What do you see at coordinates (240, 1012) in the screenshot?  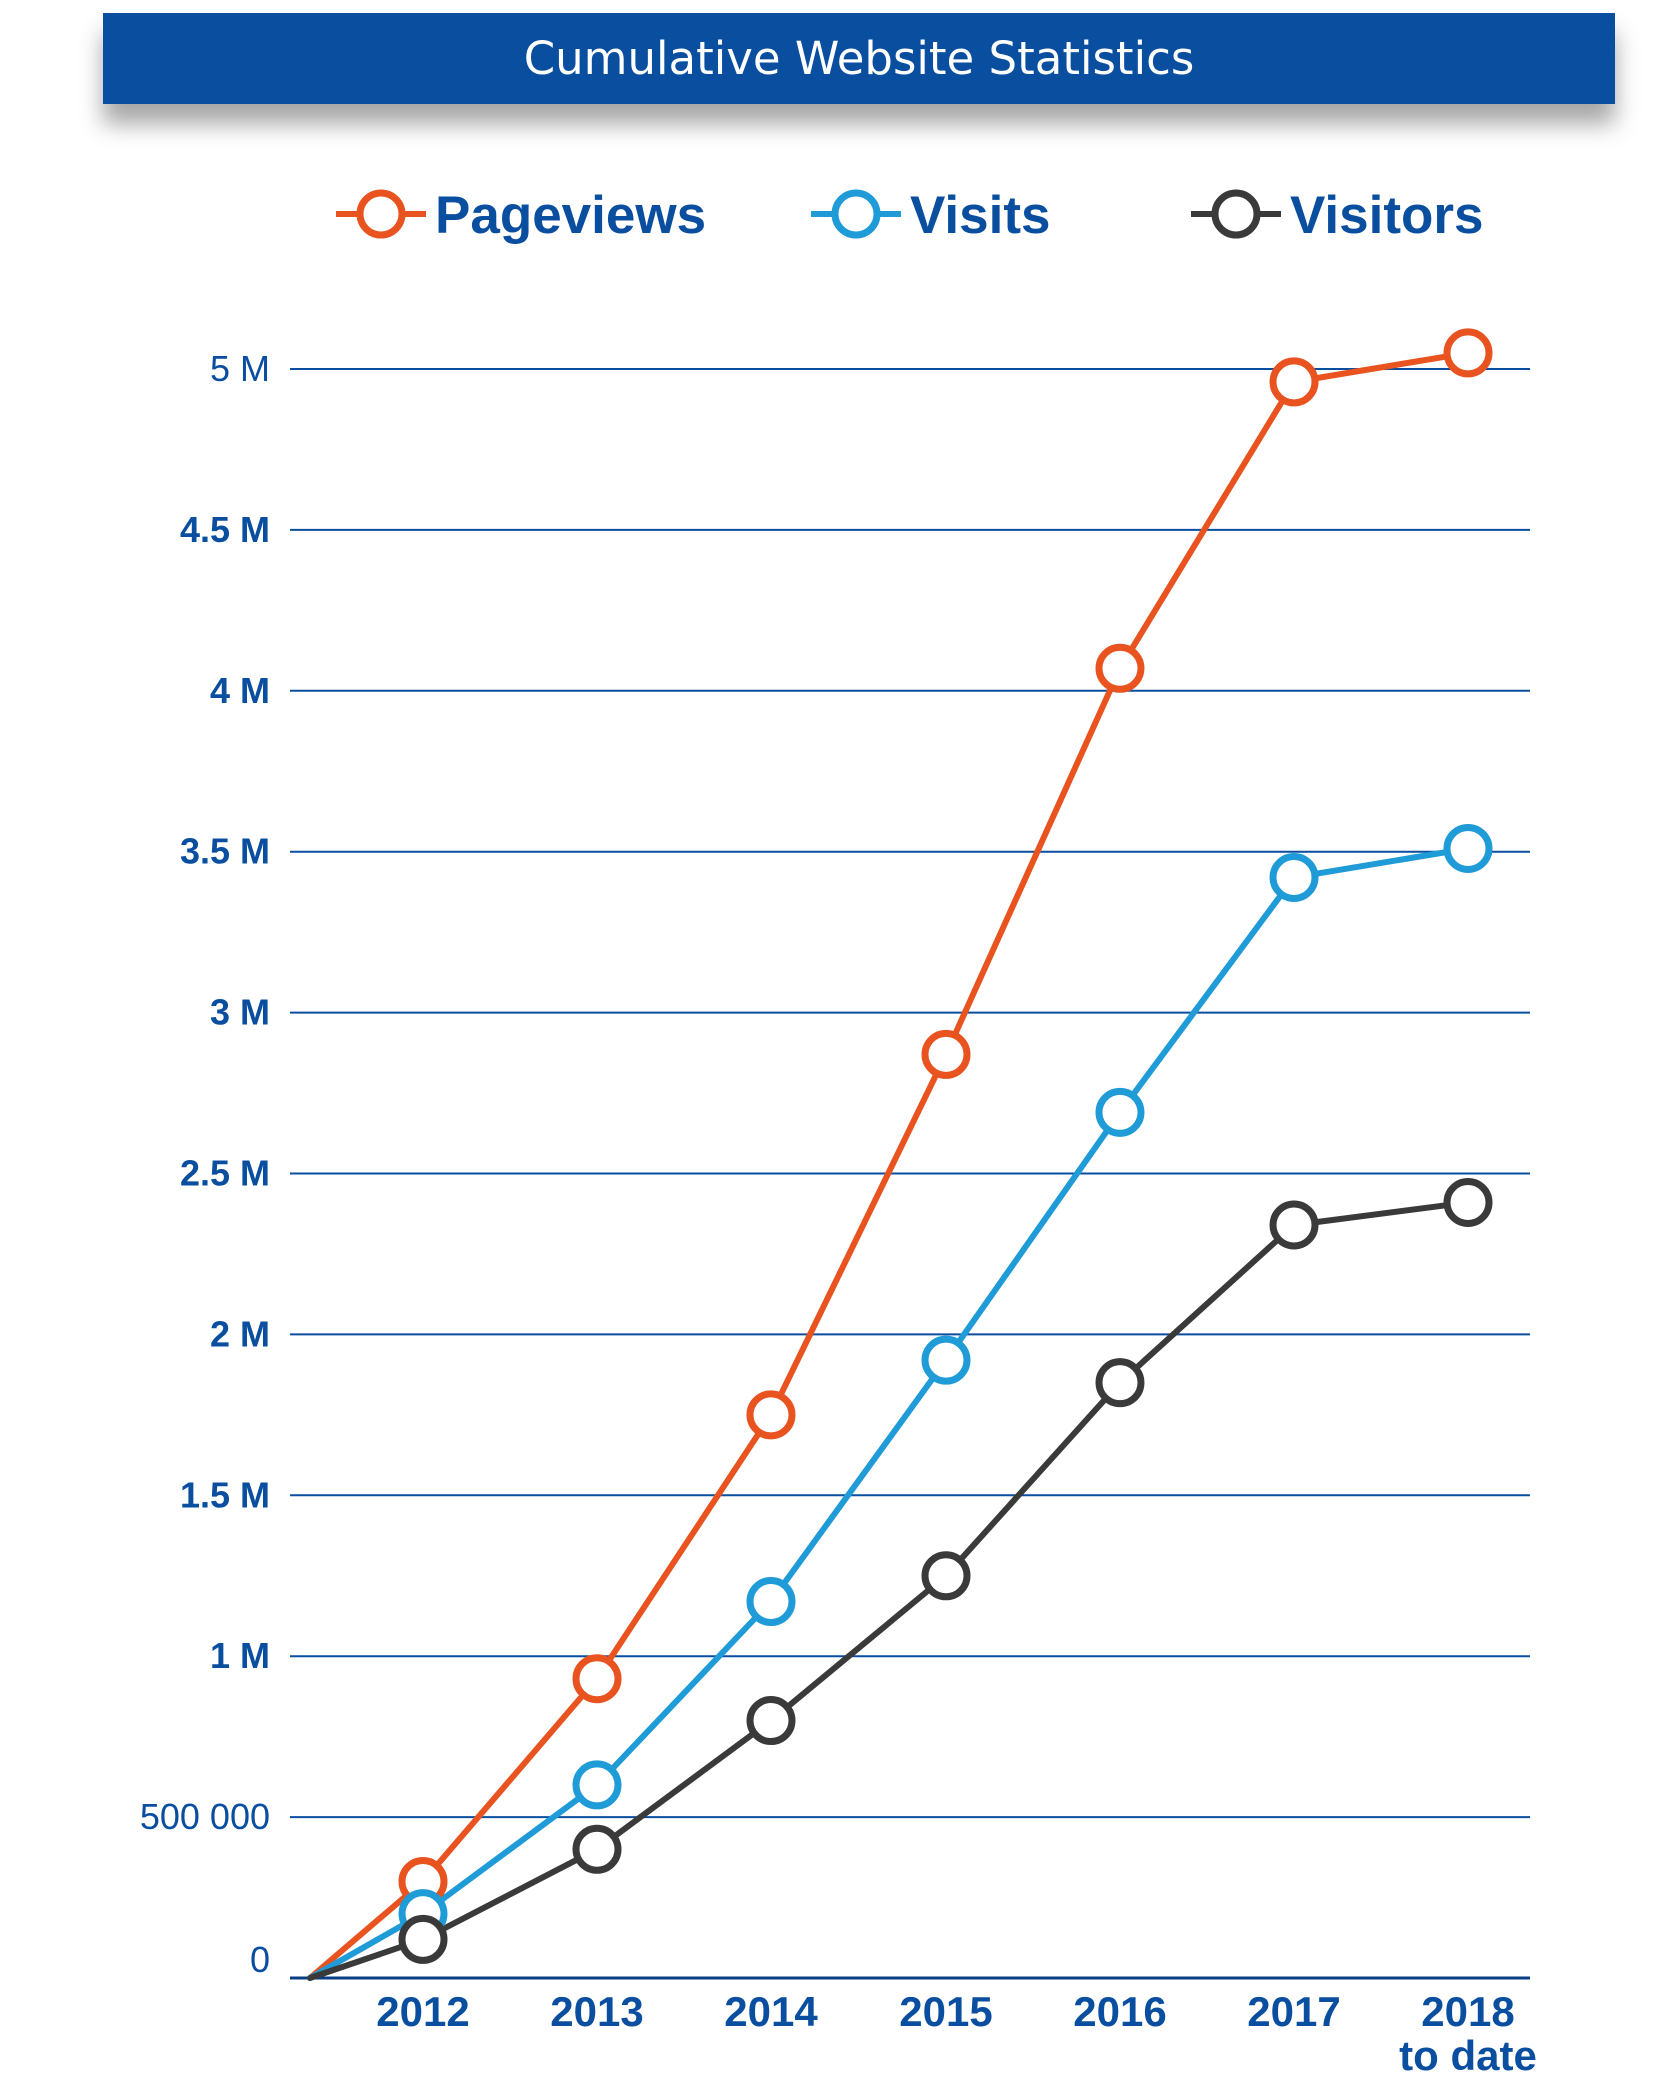 I see `y-tick-label: 3 M` at bounding box center [240, 1012].